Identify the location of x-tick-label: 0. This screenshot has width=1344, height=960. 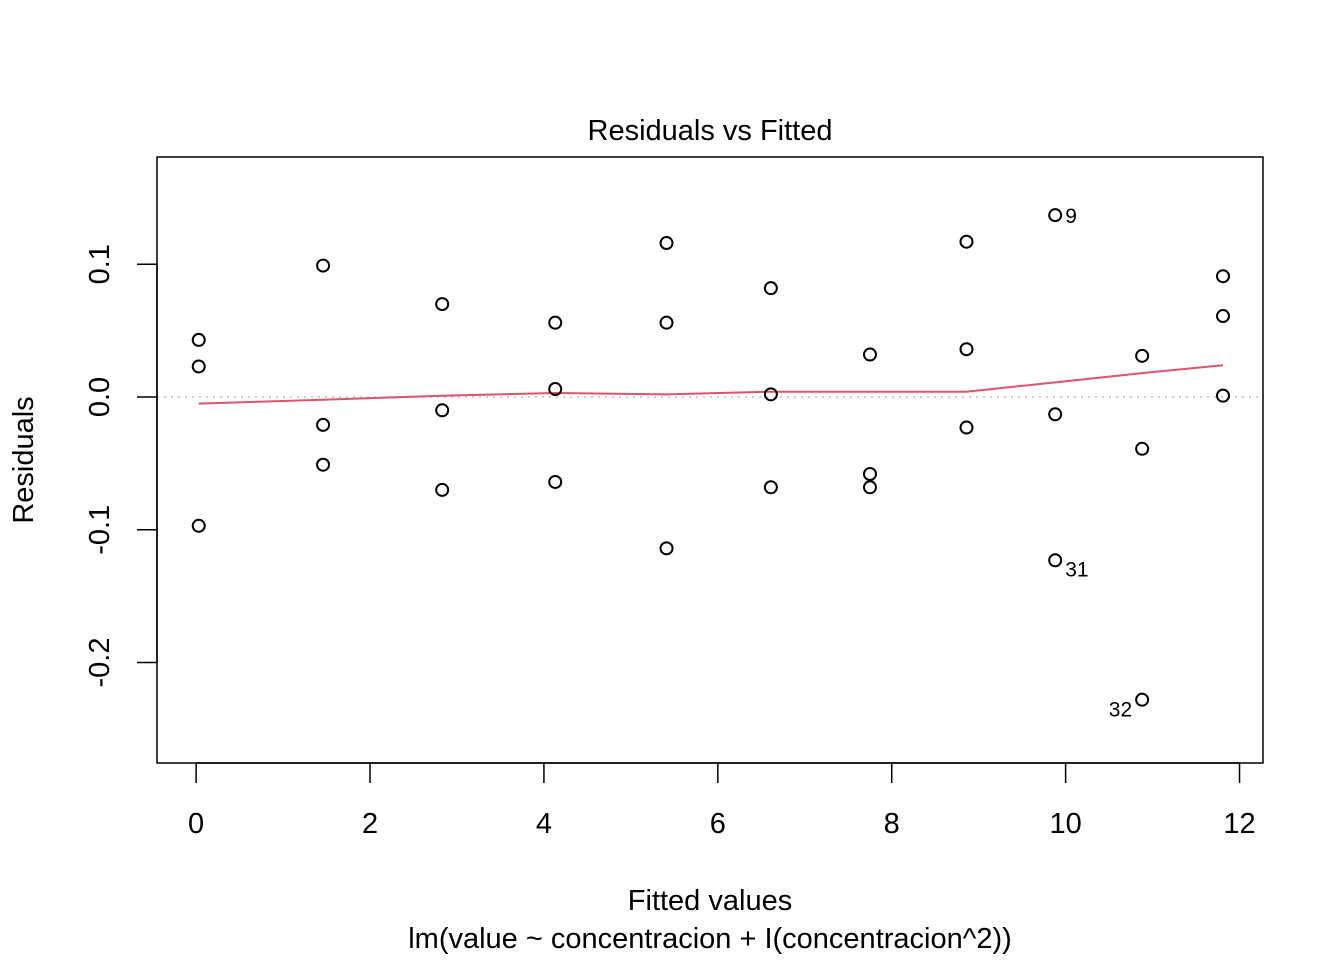
(196, 824).